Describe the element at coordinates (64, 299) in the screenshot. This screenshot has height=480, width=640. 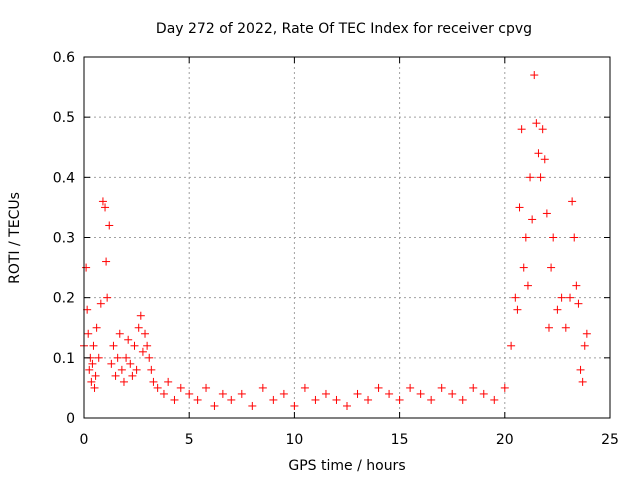
I see `y-tick-label: 0.2` at that location.